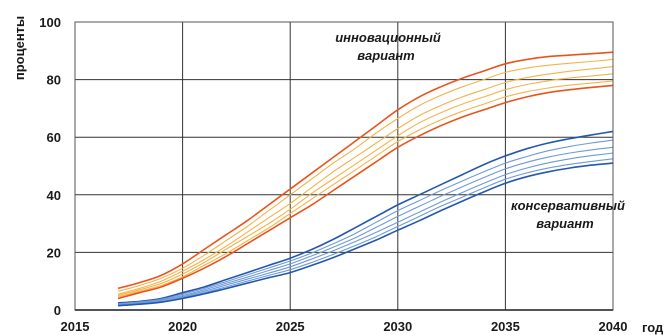 This screenshot has width=670, height=335. I want to click on annotation-conservative-line-1: консервативный, so click(568, 205).